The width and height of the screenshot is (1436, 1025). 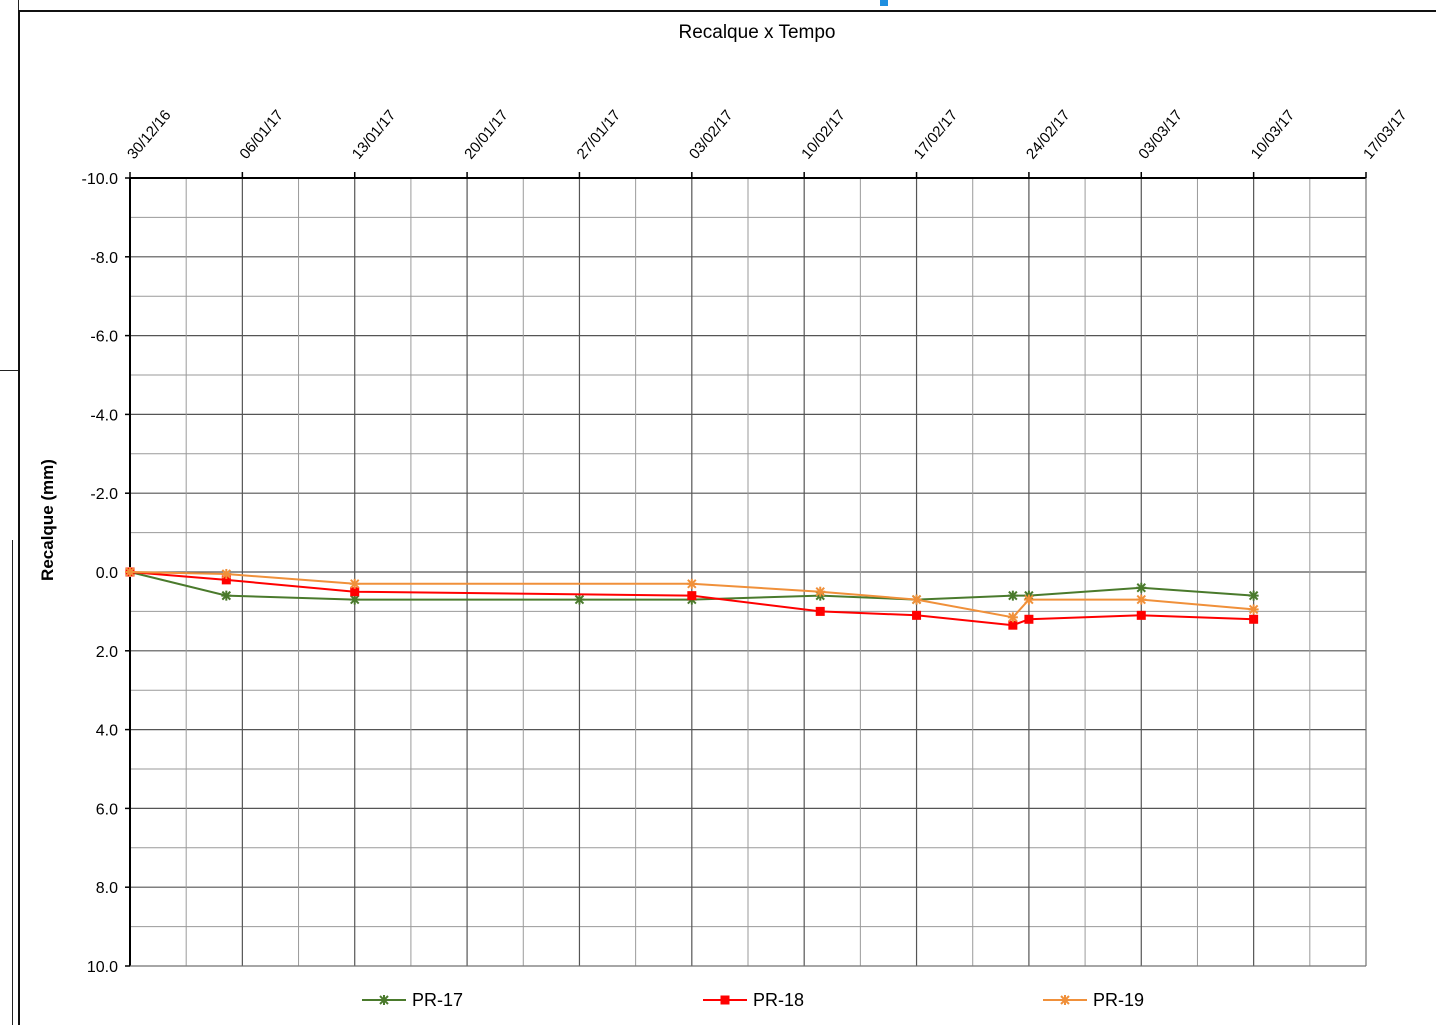 I want to click on x-tick-label: 10/02/17, so click(x=823, y=135).